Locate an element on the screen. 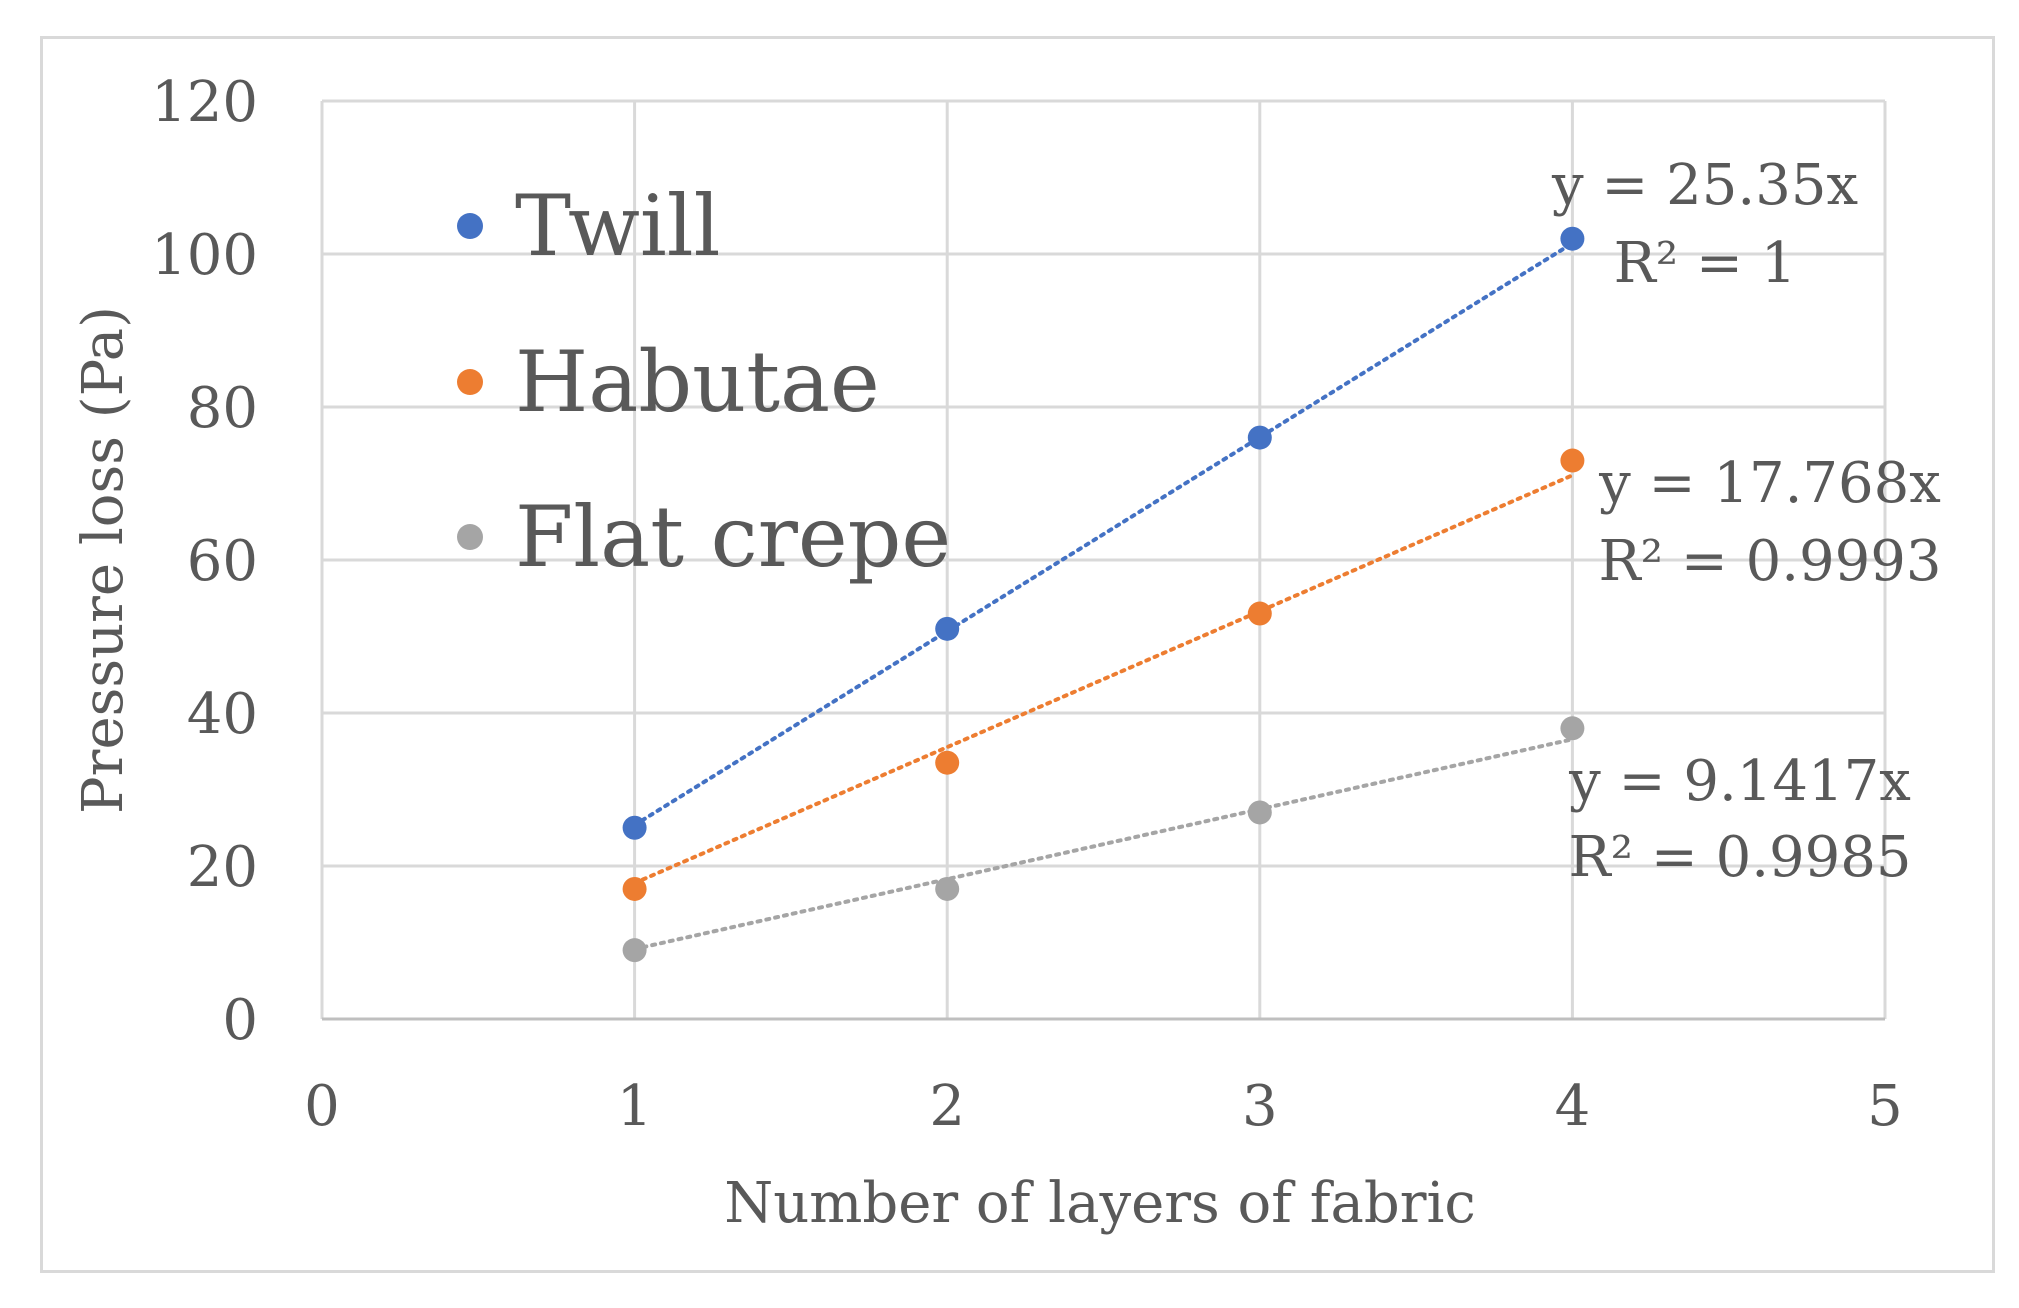 The height and width of the screenshot is (1308, 2019). trendline-flat-crepe is located at coordinates (1103, 844).